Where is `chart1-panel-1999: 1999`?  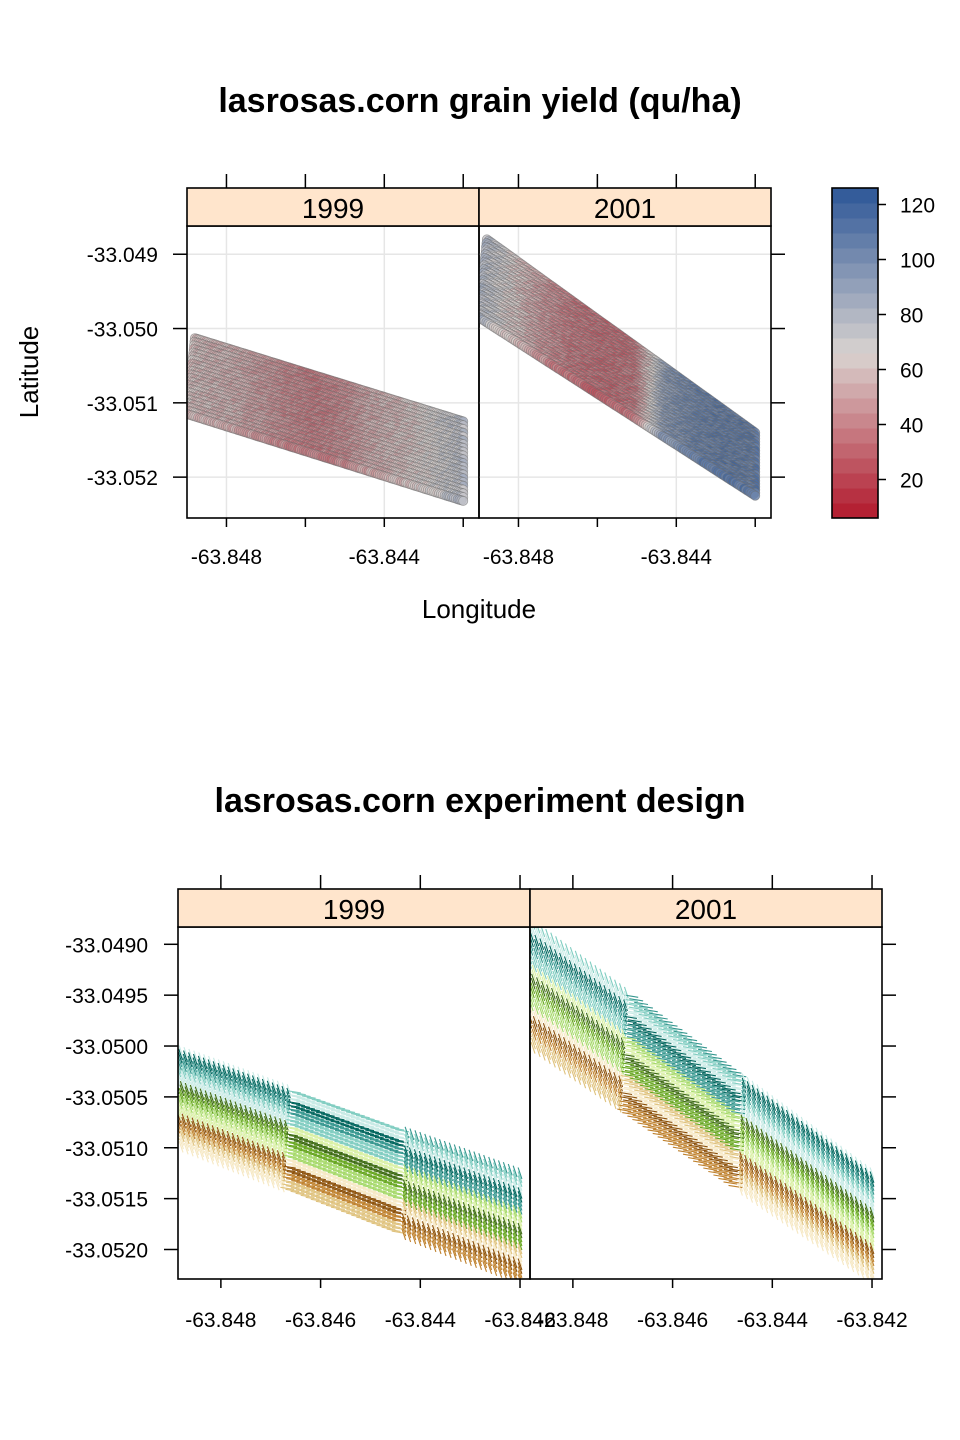
chart1-panel-1999: 1999 is located at coordinates (333, 353).